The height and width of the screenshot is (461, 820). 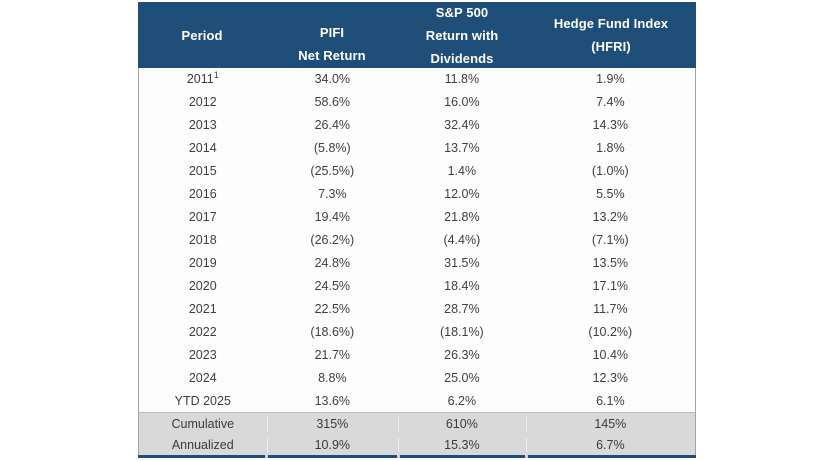 I want to click on column-header-period: Period, so click(x=202, y=35).